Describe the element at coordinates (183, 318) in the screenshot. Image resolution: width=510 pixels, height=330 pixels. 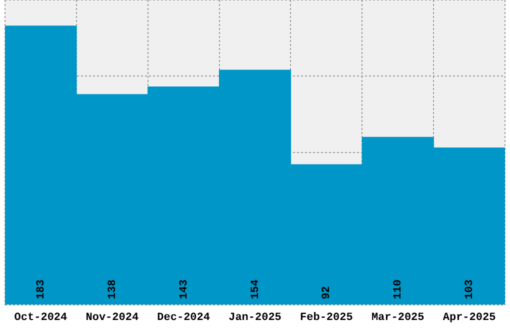
I see `x-tick-label: Dec-2024` at that location.